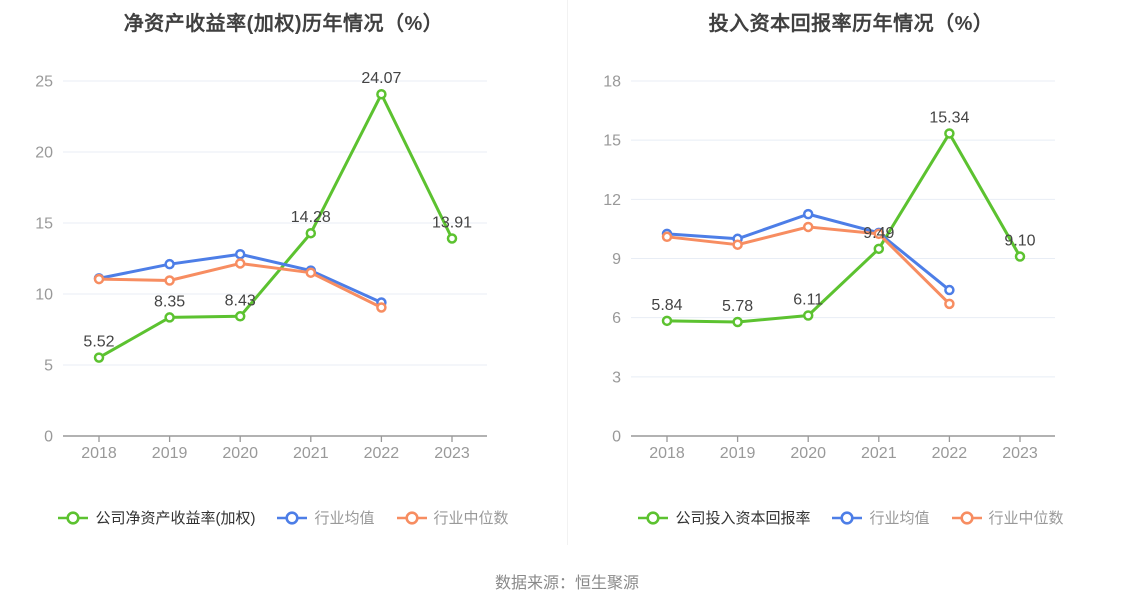 This screenshot has width=1134, height=612. I want to click on roic-legend: 公司投入资本回报率 行业均值 行业中位数, so click(851, 517).